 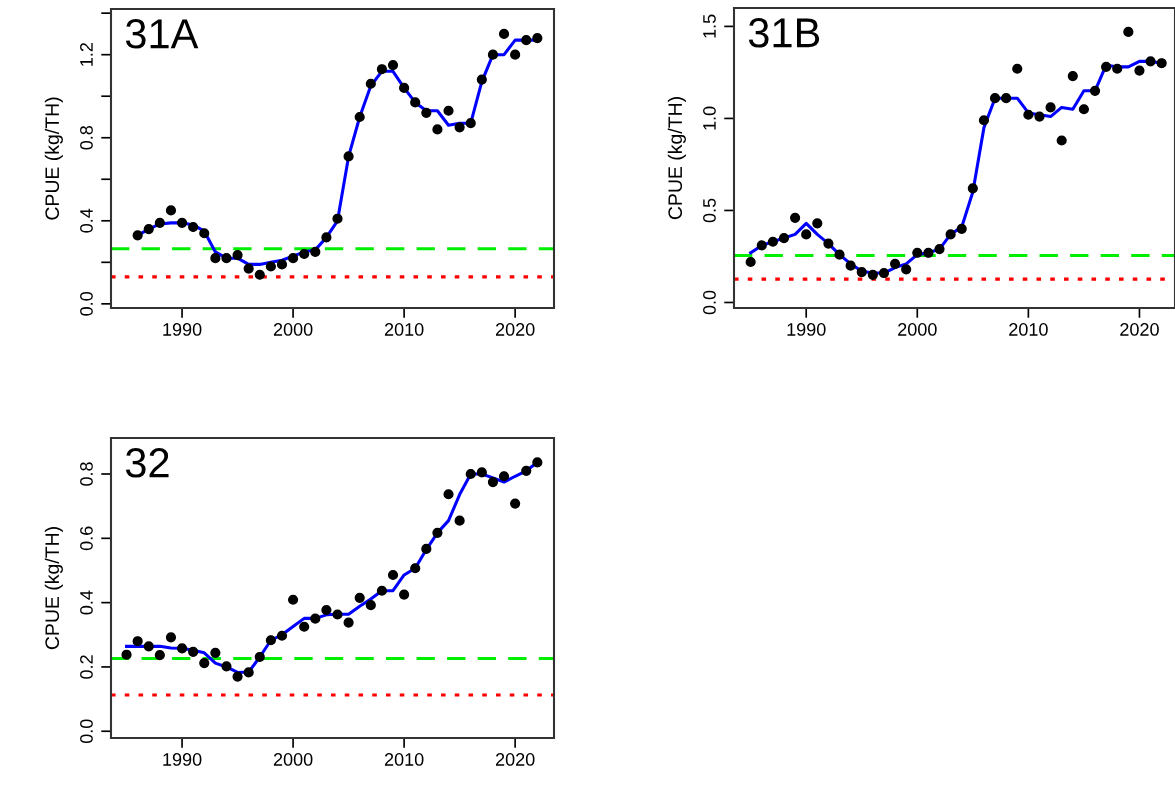 What do you see at coordinates (86, 538) in the screenshot?
I see `y-tick-label: 0.6` at bounding box center [86, 538].